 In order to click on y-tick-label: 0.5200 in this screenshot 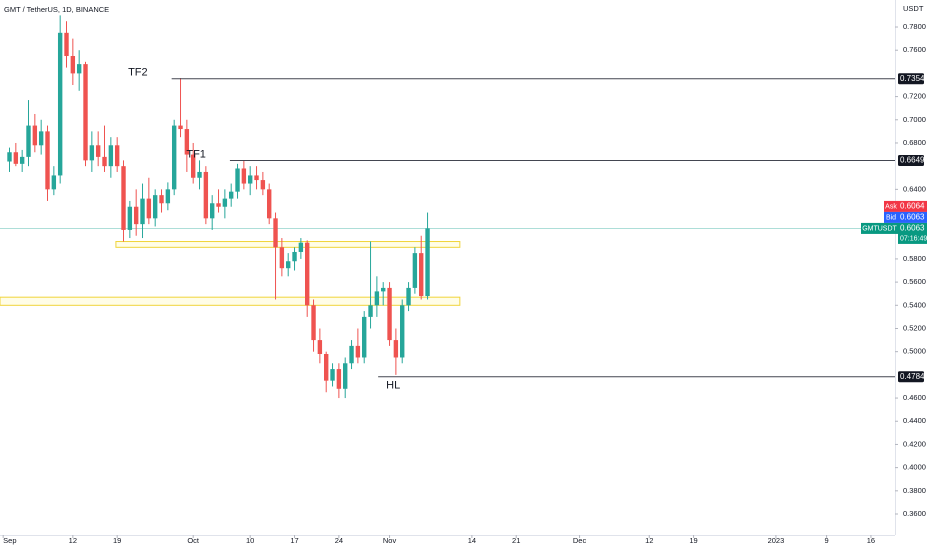, I will do `click(914, 327)`.